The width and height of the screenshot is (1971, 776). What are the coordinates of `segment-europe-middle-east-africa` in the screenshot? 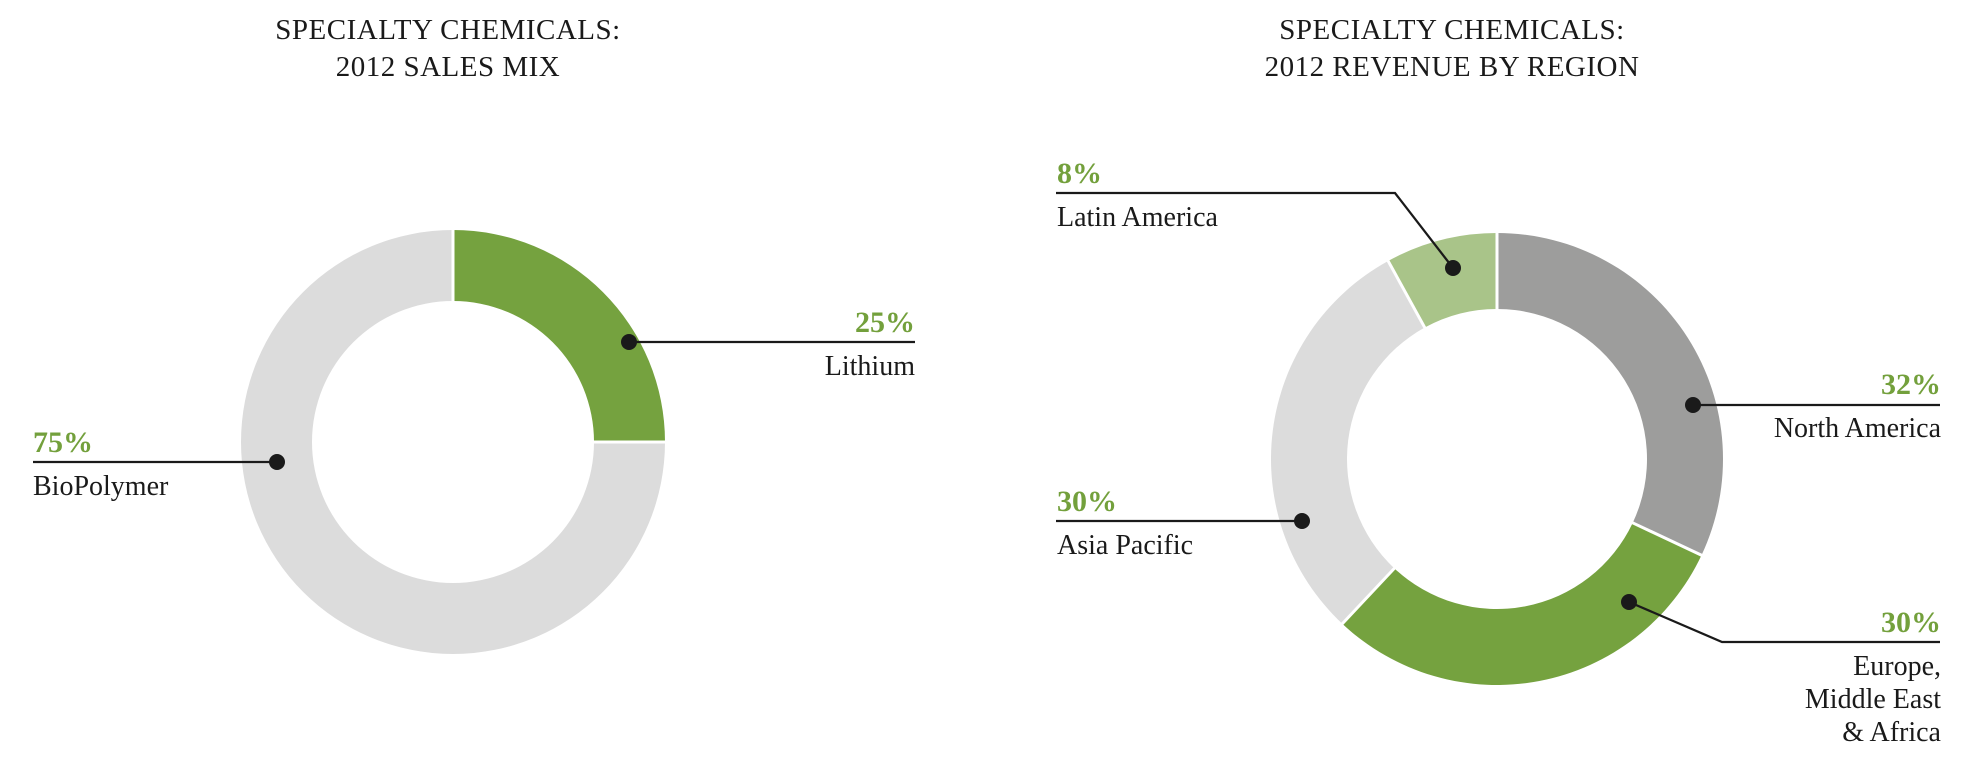 It's located at (1522, 603).